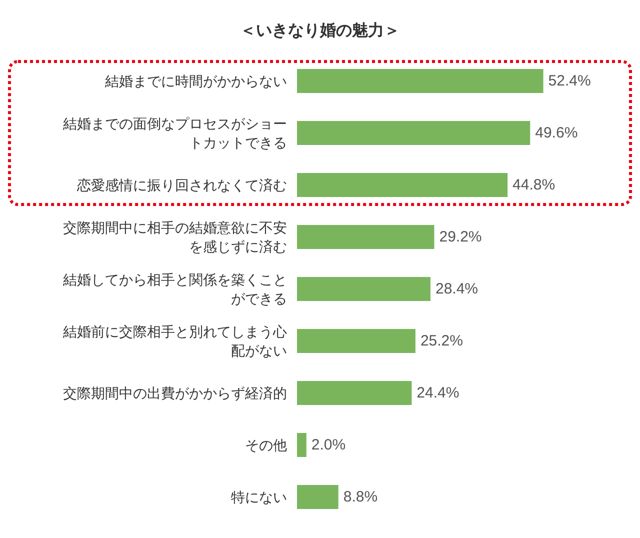 This screenshot has height=538, width=640. I want to click on y-tick-label: 結婚前に交際相手と別れてしまう心配がない, so click(174, 341).